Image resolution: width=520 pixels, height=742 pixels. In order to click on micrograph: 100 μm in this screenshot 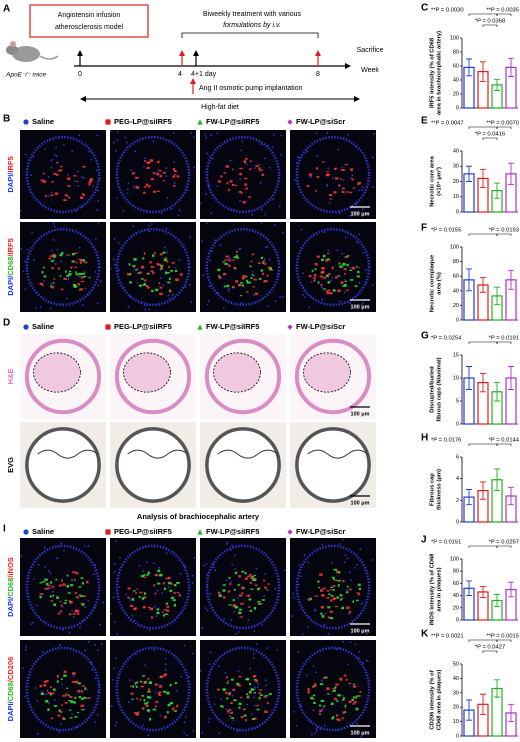, I will do `click(333, 174)`.